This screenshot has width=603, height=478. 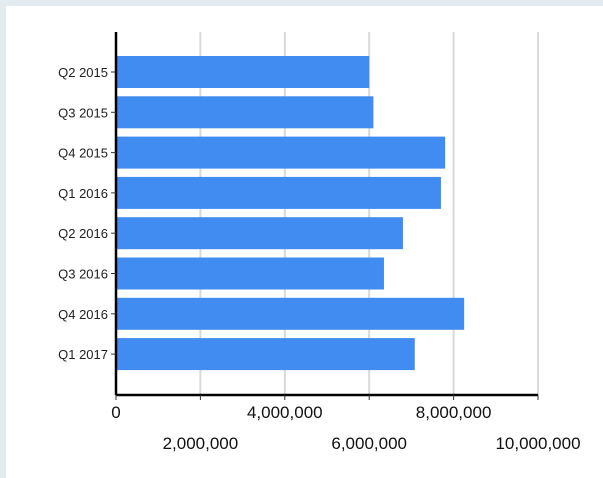 I want to click on x-tick-label: 8,000,000, so click(x=454, y=412).